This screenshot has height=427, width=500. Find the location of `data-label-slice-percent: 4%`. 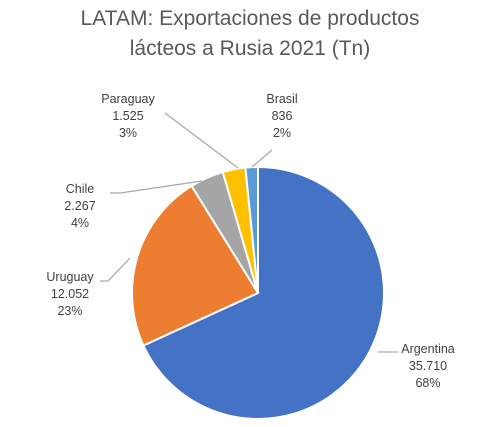

data-label-slice-percent: 4% is located at coordinates (80, 223).